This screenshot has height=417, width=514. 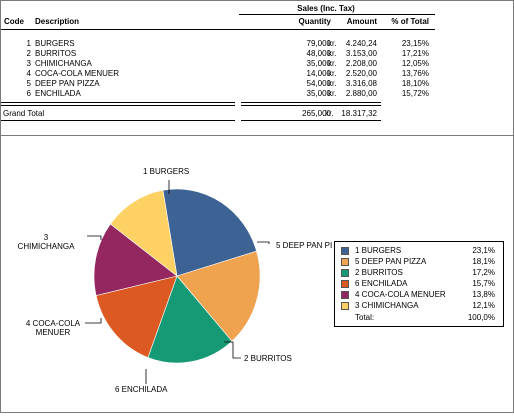 I want to click on row-code: 3, so click(x=28, y=63).